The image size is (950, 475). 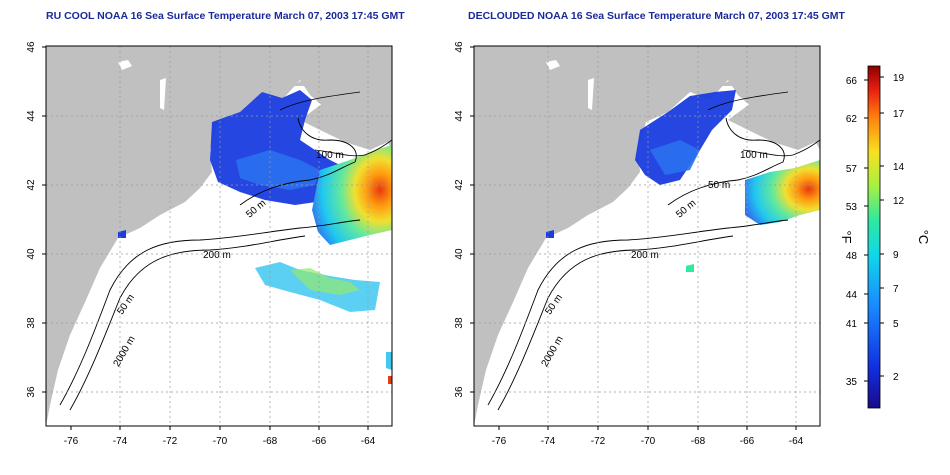 What do you see at coordinates (852, 81) in the screenshot?
I see `f-tick: 66` at bounding box center [852, 81].